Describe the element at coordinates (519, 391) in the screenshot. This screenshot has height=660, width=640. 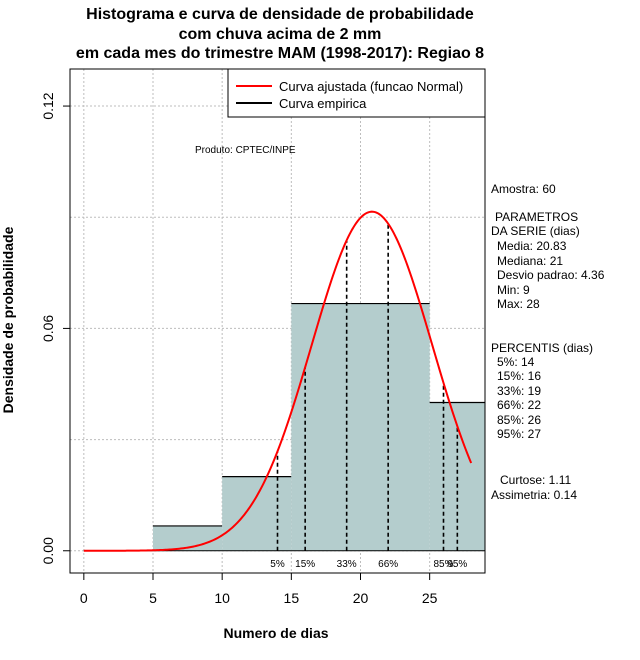
I see `stat-p33: 33%: 19` at that location.